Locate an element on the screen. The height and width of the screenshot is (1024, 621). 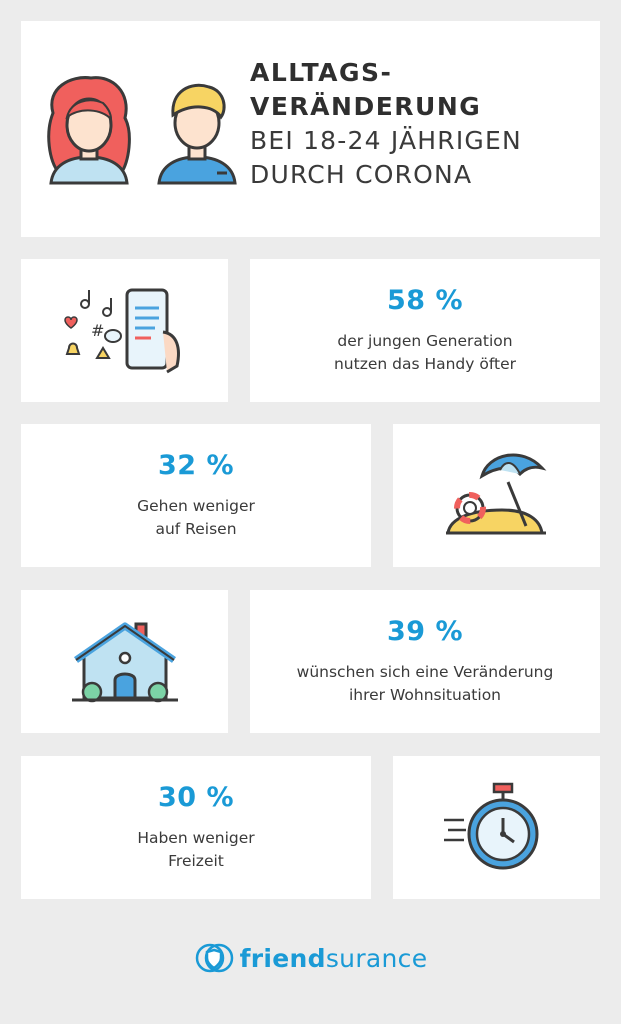
stat-percent: 30 % is located at coordinates (196, 797).